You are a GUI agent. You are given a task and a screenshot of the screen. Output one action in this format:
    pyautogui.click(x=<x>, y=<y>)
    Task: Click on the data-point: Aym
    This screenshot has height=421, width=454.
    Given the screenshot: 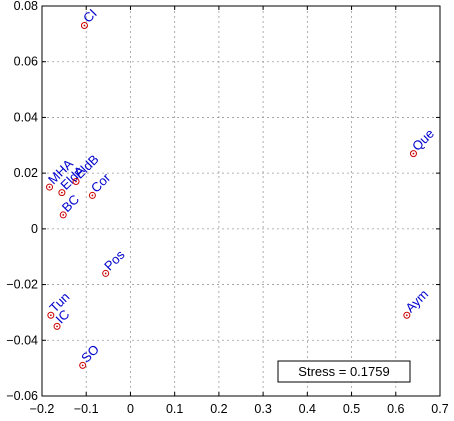 What is the action you would take?
    pyautogui.click(x=416, y=303)
    